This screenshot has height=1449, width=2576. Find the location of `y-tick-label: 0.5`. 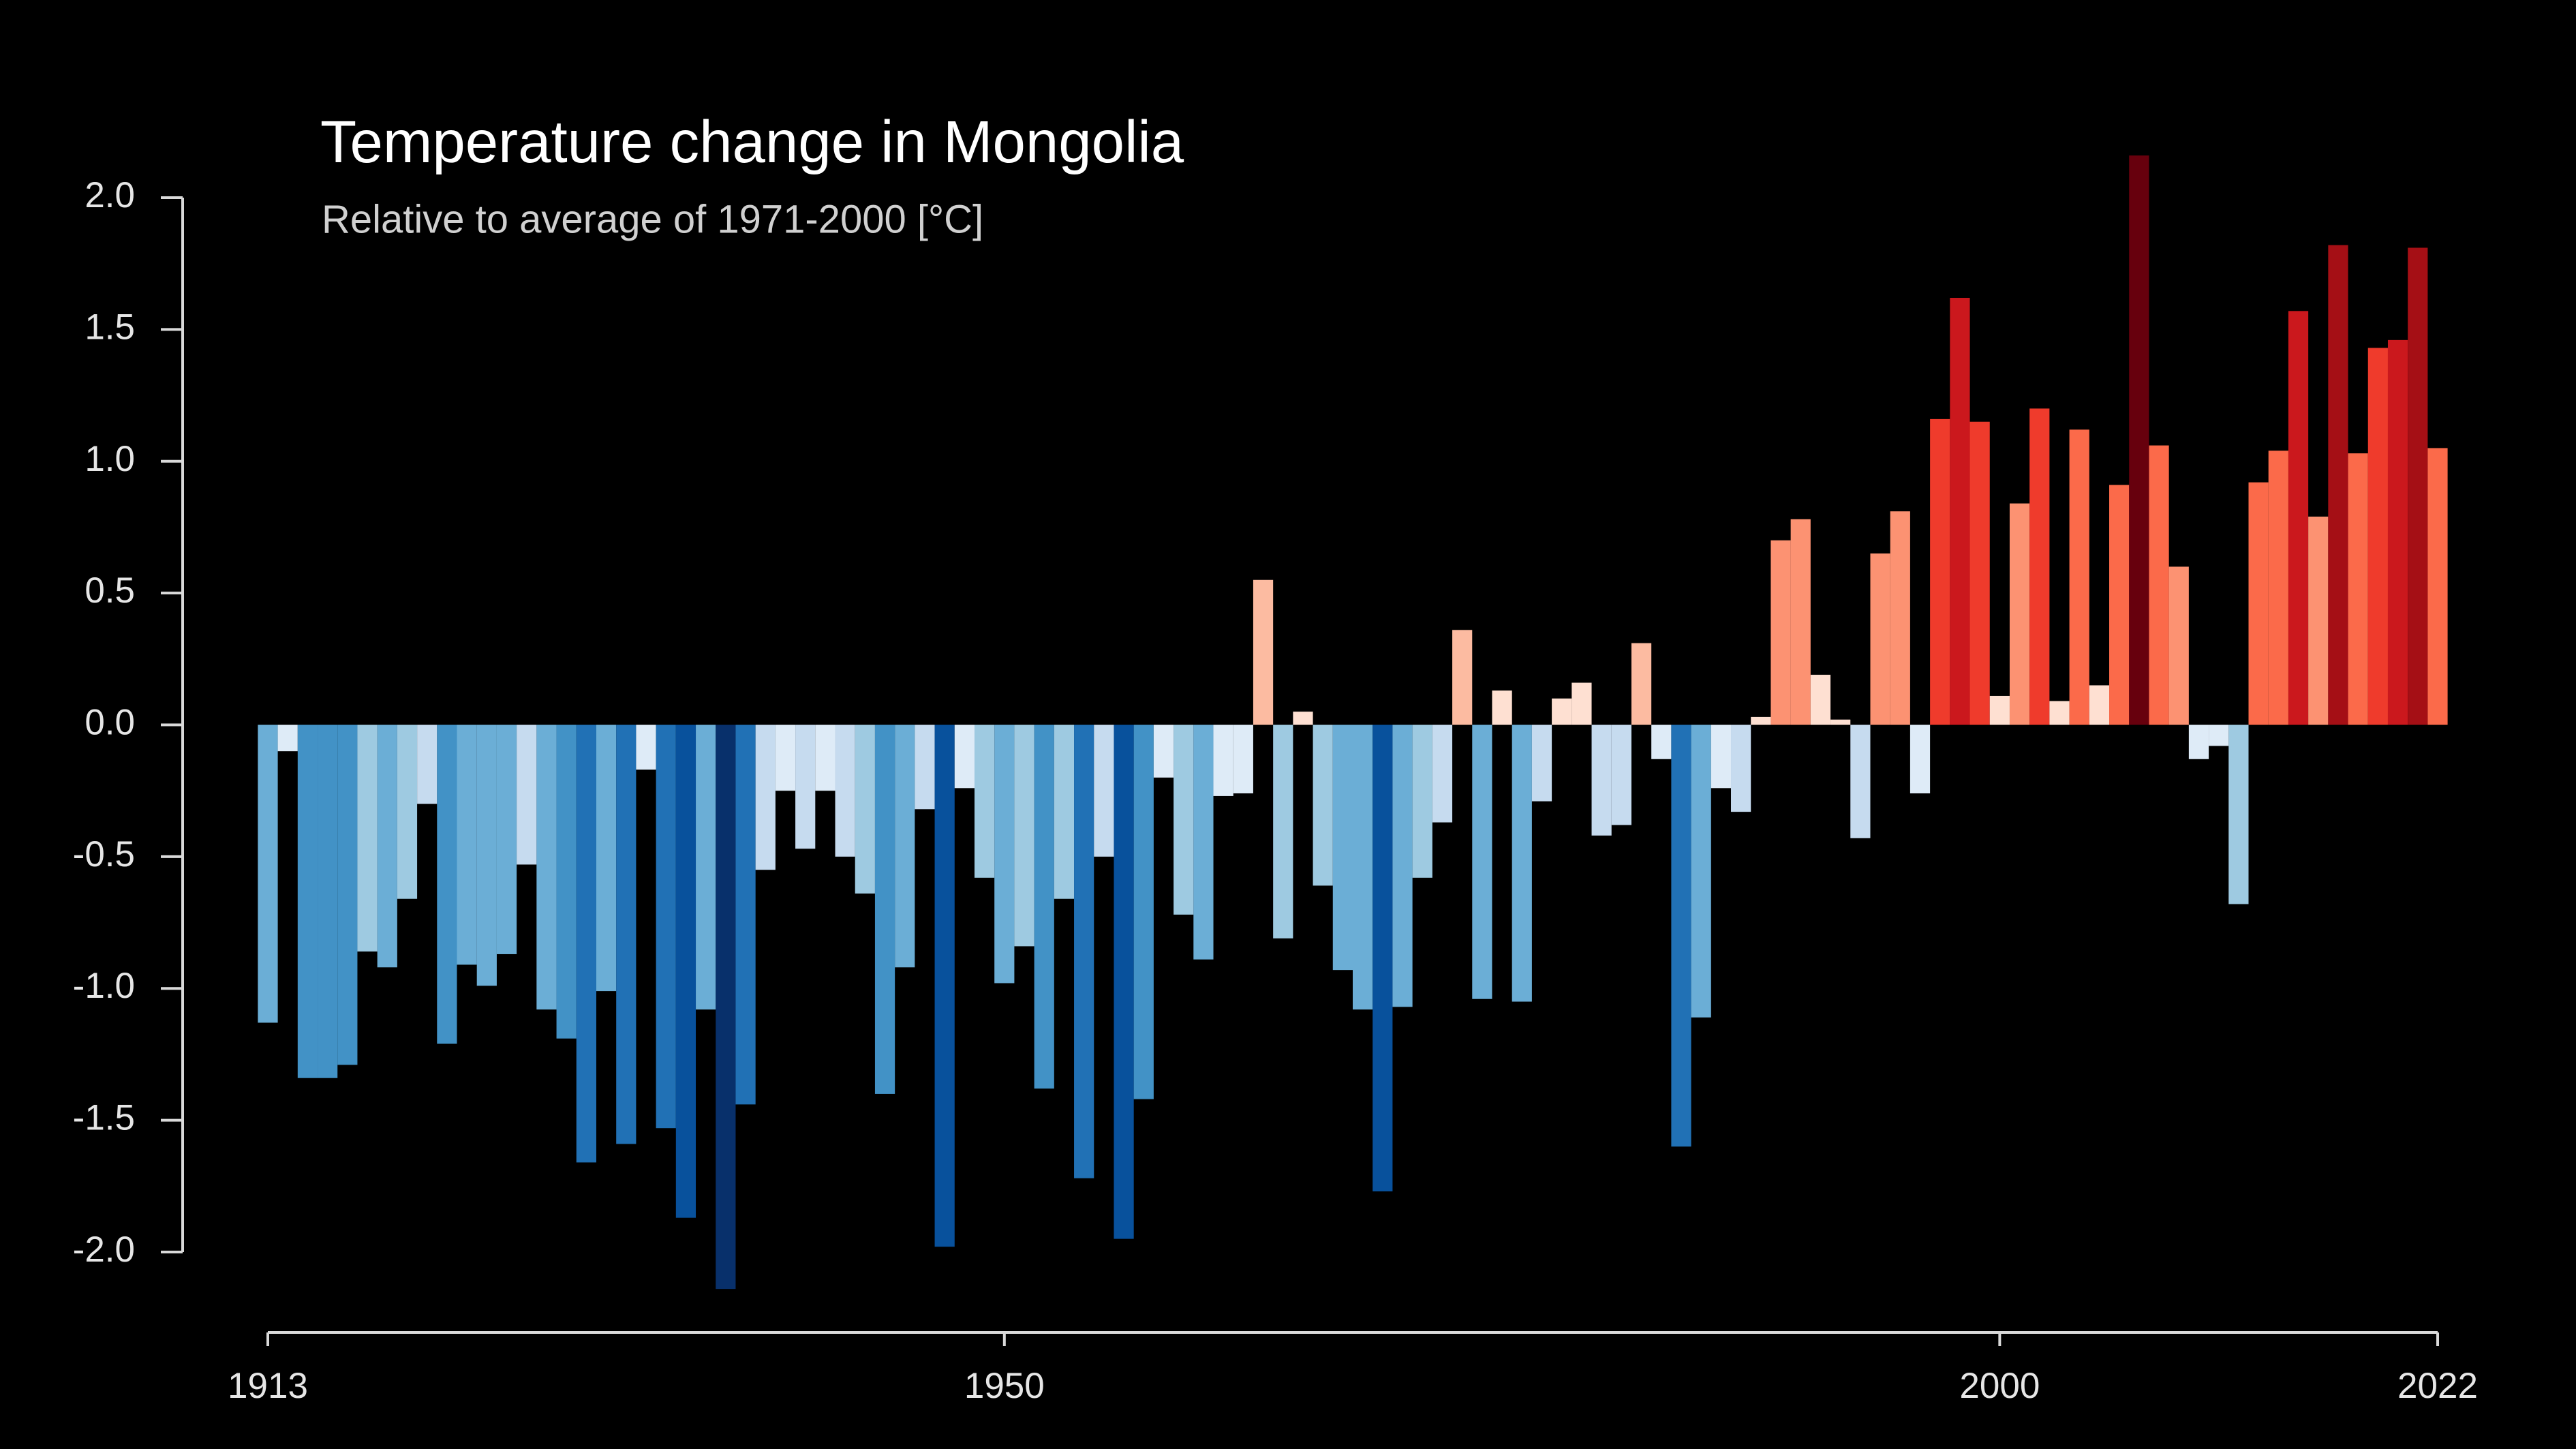

y-tick-label: 0.5 is located at coordinates (110, 590).